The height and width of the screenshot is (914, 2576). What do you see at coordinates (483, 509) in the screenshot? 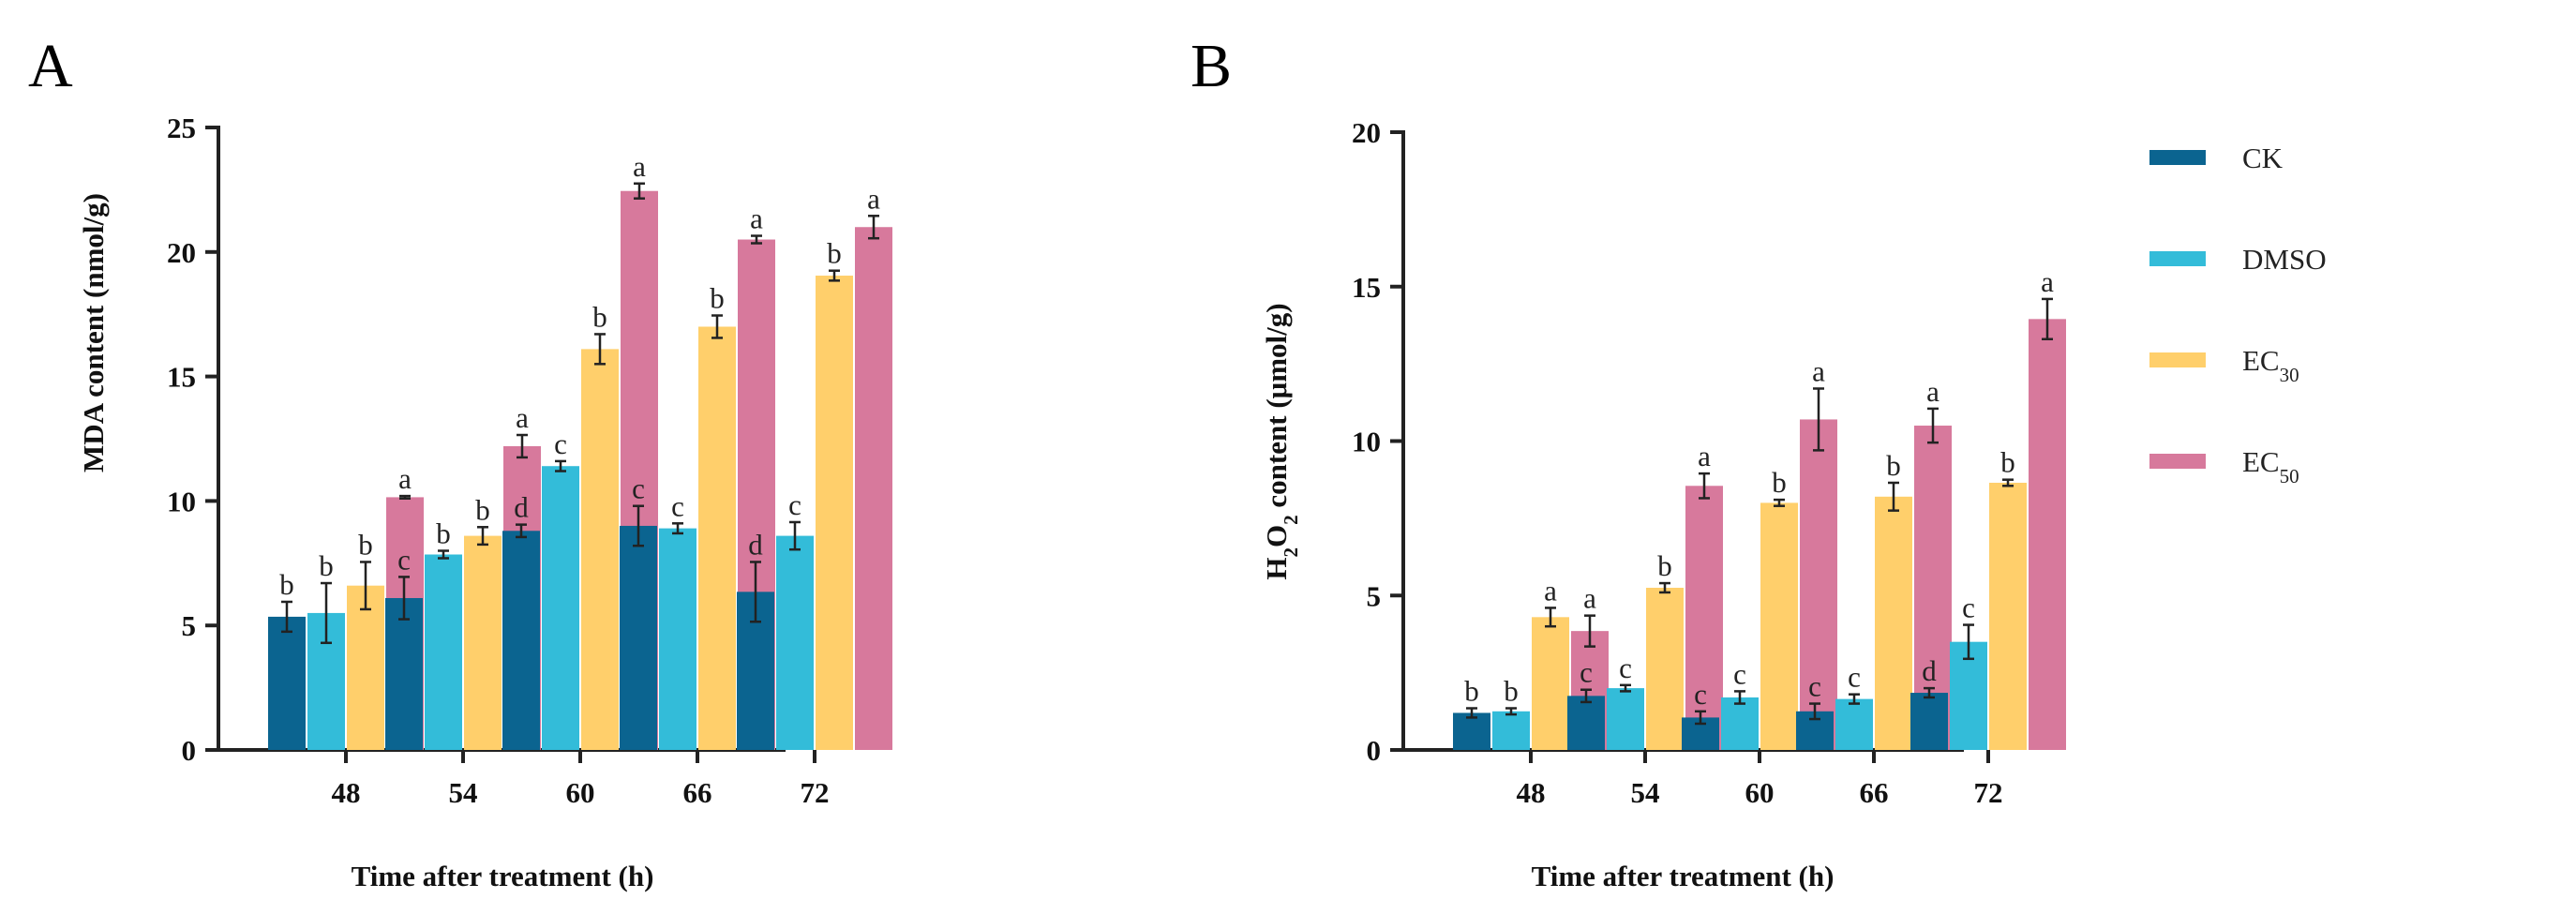
I see `a-sig-ec30-54: b` at bounding box center [483, 509].